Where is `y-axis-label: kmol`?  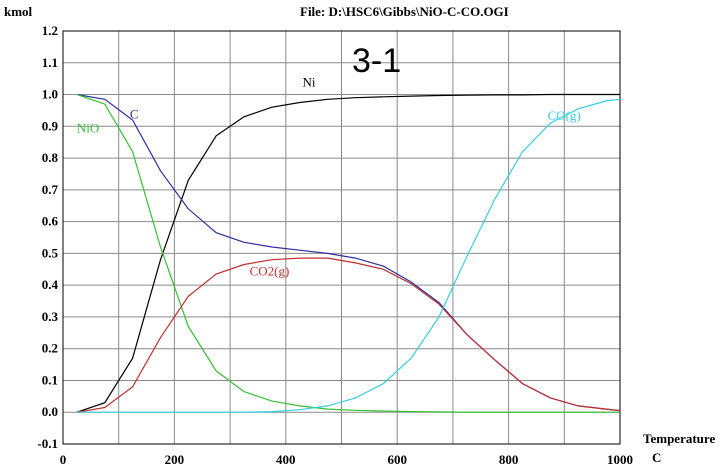
y-axis-label: kmol is located at coordinates (18, 11).